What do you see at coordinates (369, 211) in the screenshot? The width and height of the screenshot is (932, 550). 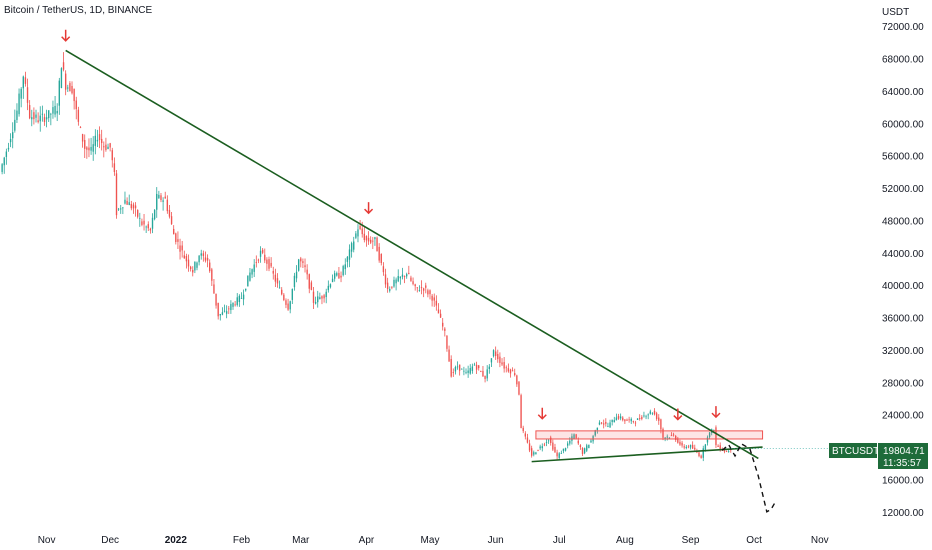 I see `down-arrow-head` at bounding box center [369, 211].